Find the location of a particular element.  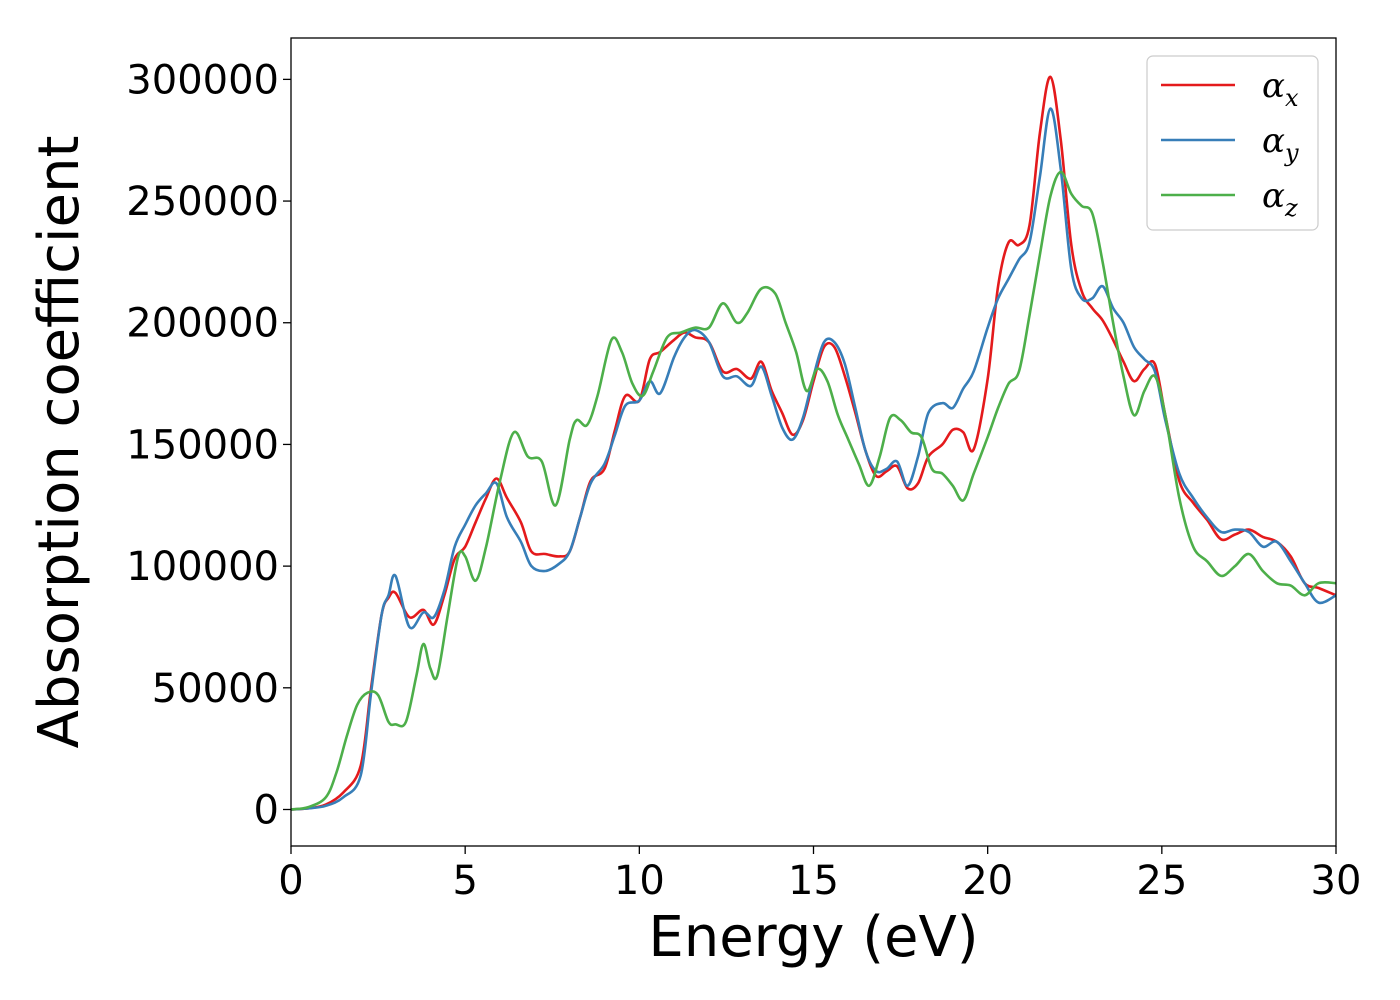

y-tick-label: 250000 is located at coordinates (202, 202).